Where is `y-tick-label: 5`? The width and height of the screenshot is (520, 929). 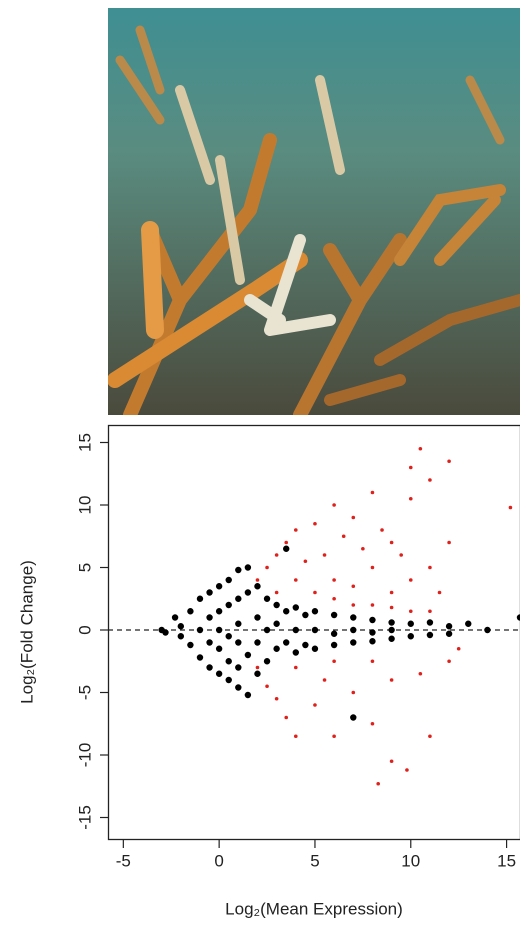
y-tick-label: 5 is located at coordinates (84, 567).